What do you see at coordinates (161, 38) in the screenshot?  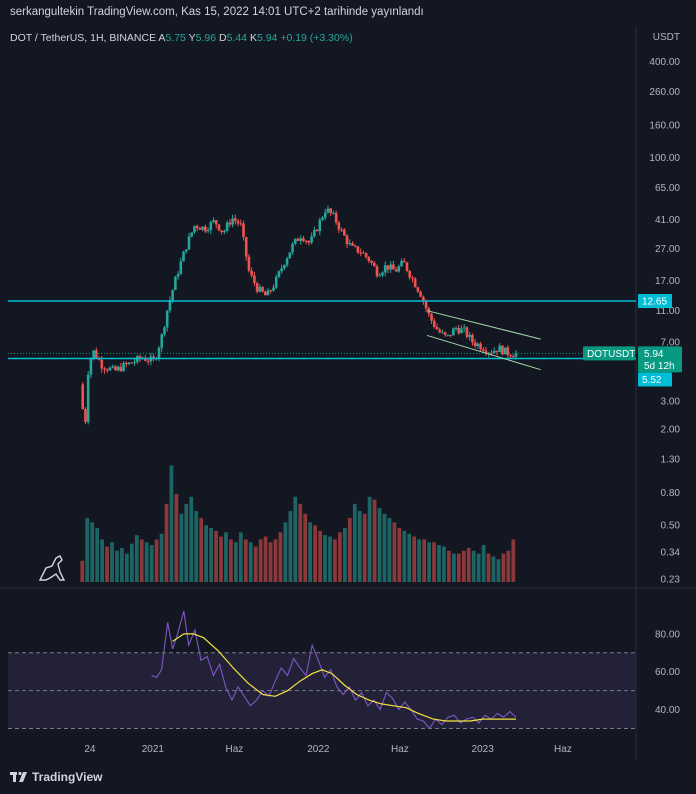 I see `legend-open-label: A` at bounding box center [161, 38].